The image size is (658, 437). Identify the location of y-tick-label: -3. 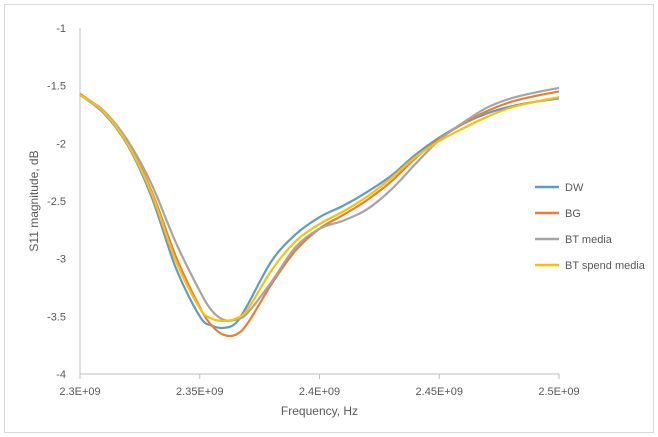
(61, 260).